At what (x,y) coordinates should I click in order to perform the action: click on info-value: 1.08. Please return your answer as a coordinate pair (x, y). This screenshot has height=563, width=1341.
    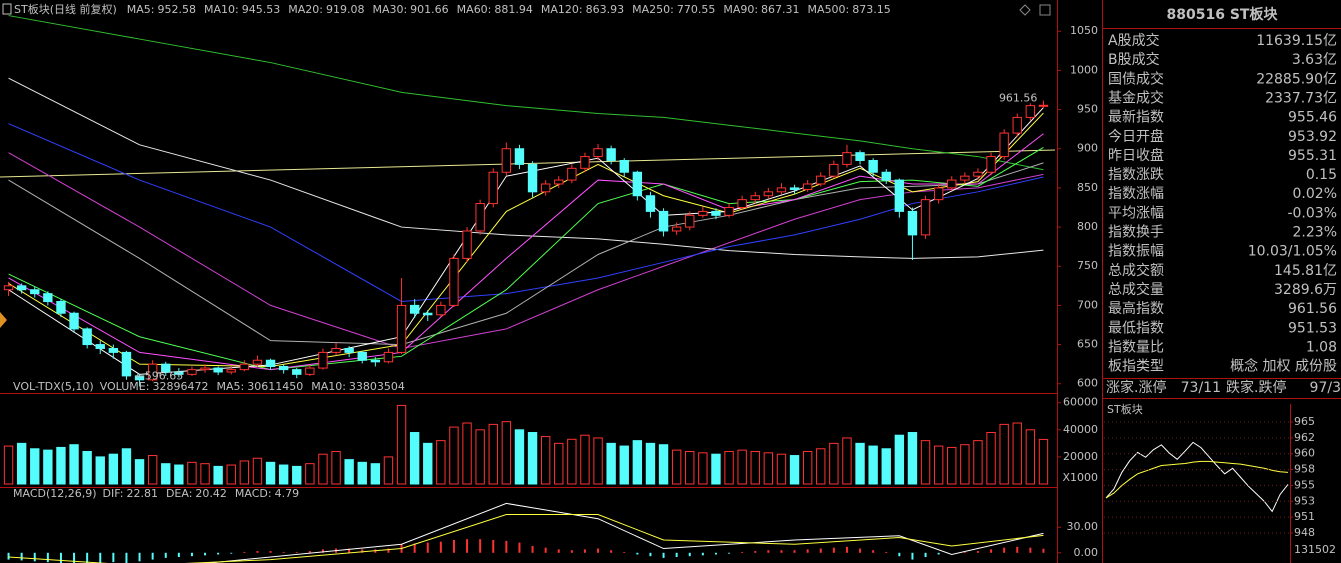
    Looking at the image, I should click on (1321, 347).